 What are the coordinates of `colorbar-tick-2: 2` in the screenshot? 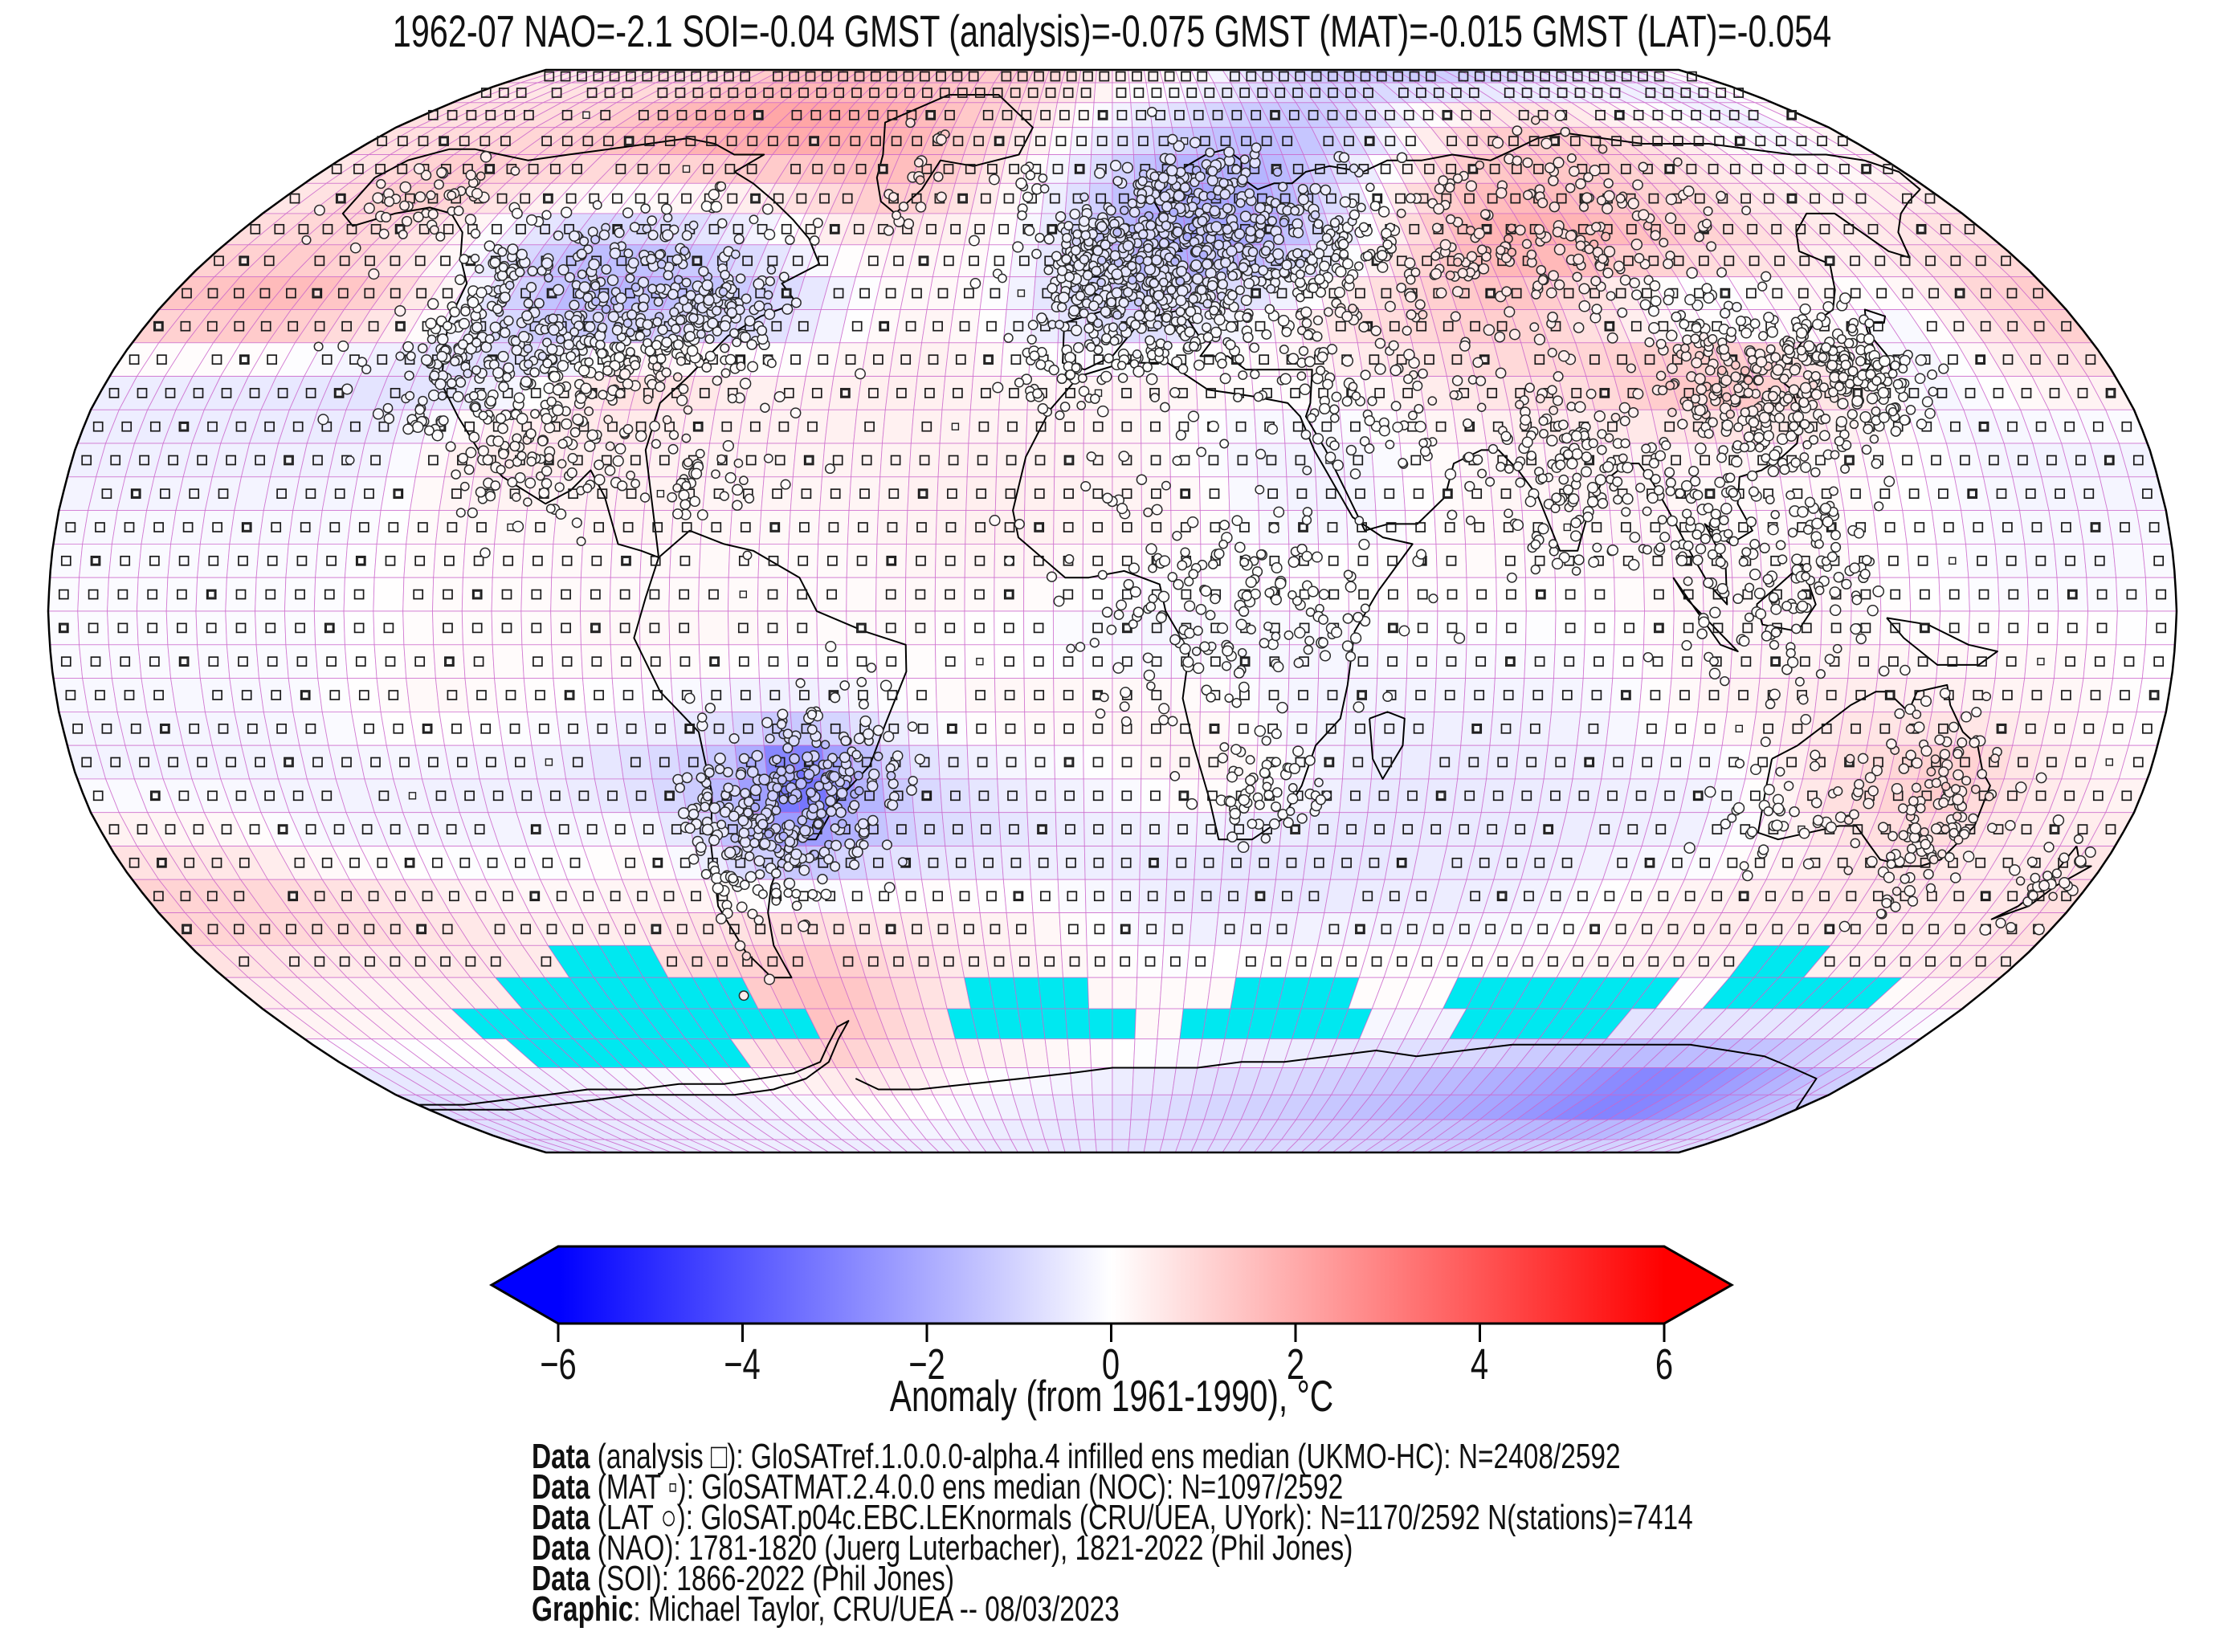 It's located at (1295, 1364).